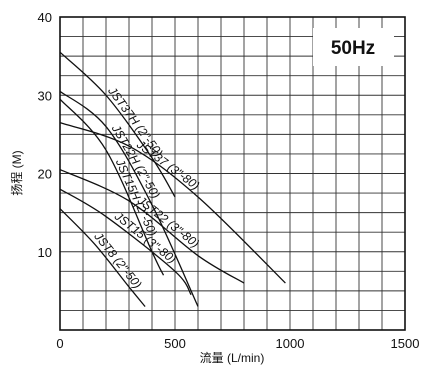 The height and width of the screenshot is (368, 421). What do you see at coordinates (232, 358) in the screenshot?
I see `x-axis-title: 流量 (L/min)` at bounding box center [232, 358].